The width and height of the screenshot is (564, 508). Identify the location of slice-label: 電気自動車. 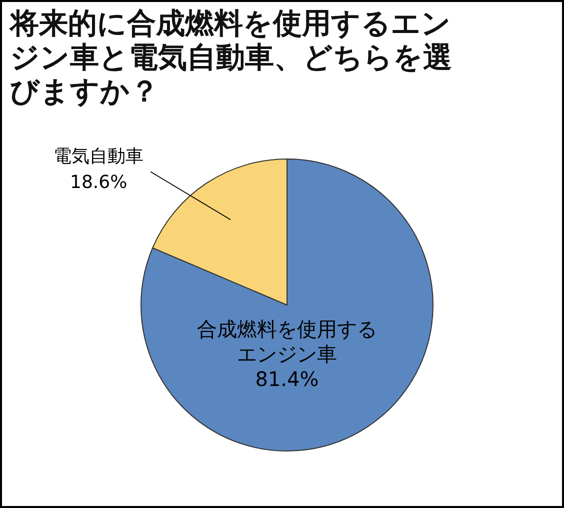
(99, 156).